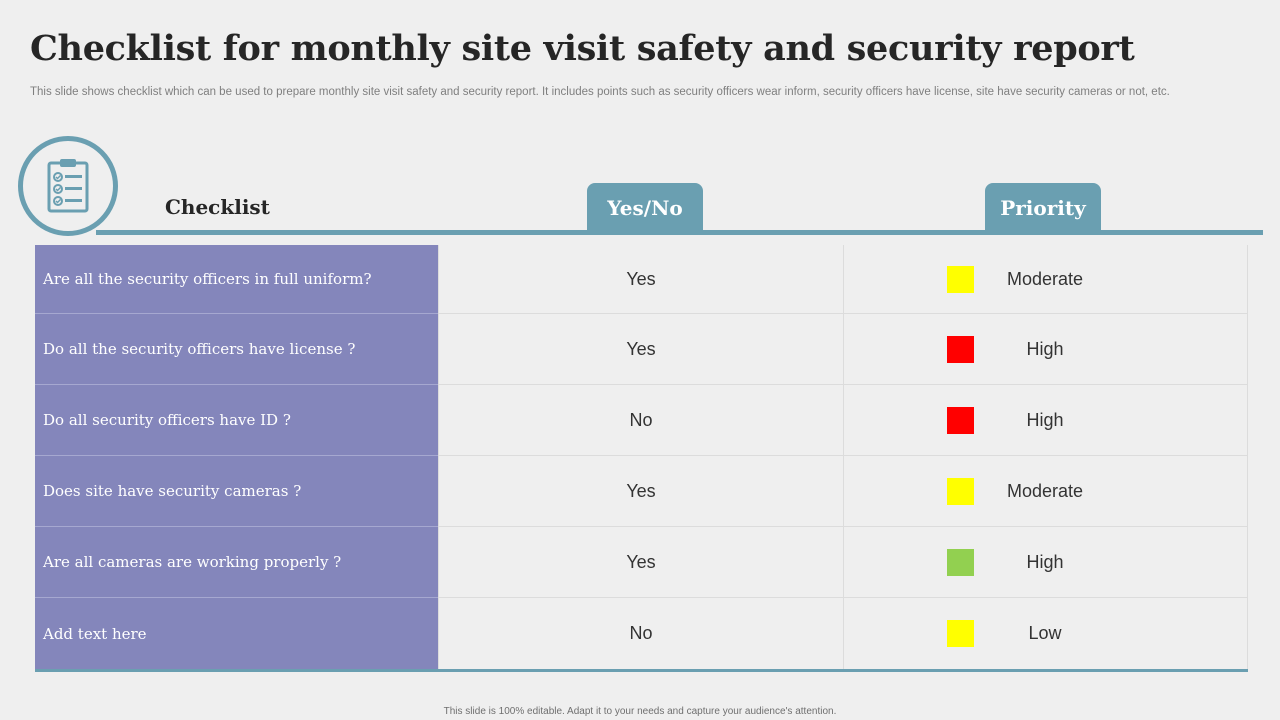 Image resolution: width=1280 pixels, height=720 pixels. I want to click on clipboard-checklist-icon, so click(68, 186).